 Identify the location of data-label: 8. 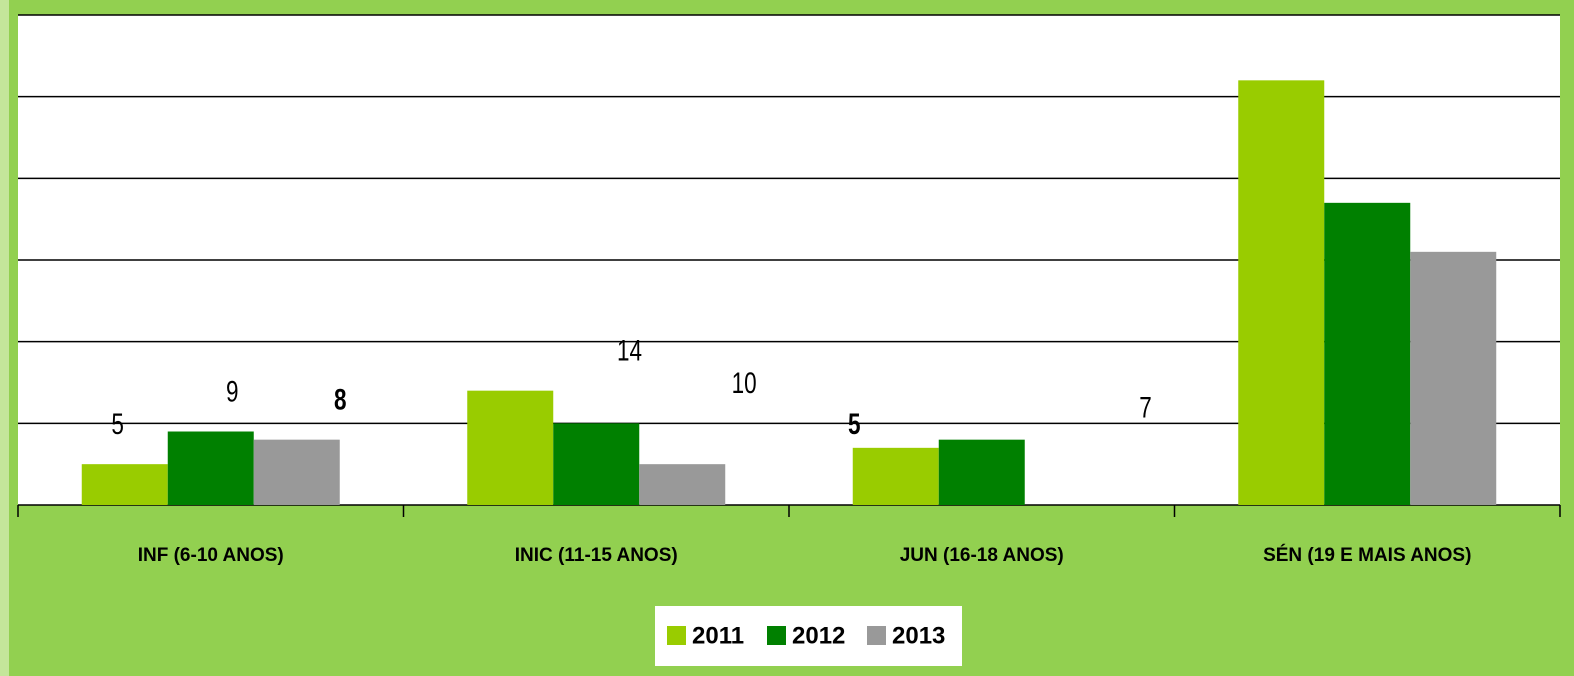
(340, 399).